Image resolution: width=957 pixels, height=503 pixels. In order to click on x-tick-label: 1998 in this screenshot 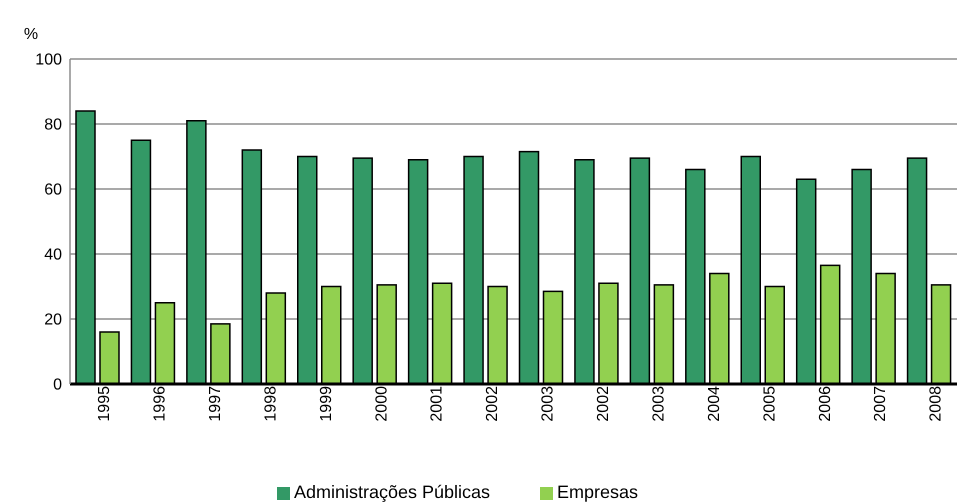, I will do `click(271, 404)`.